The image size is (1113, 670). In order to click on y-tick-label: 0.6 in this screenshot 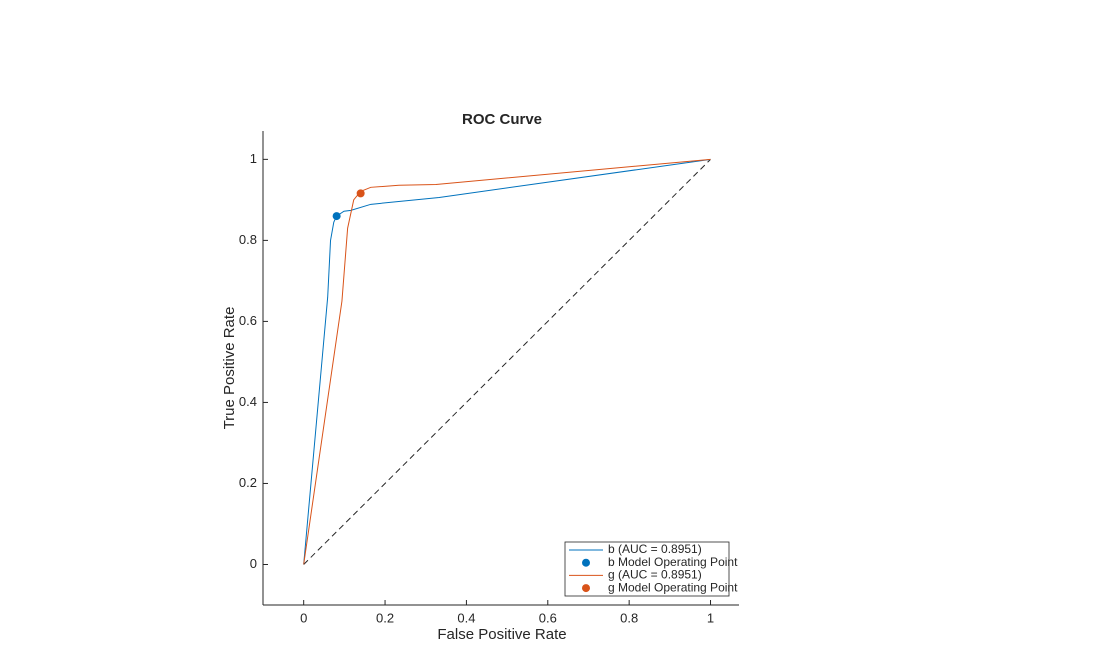, I will do `click(248, 320)`.